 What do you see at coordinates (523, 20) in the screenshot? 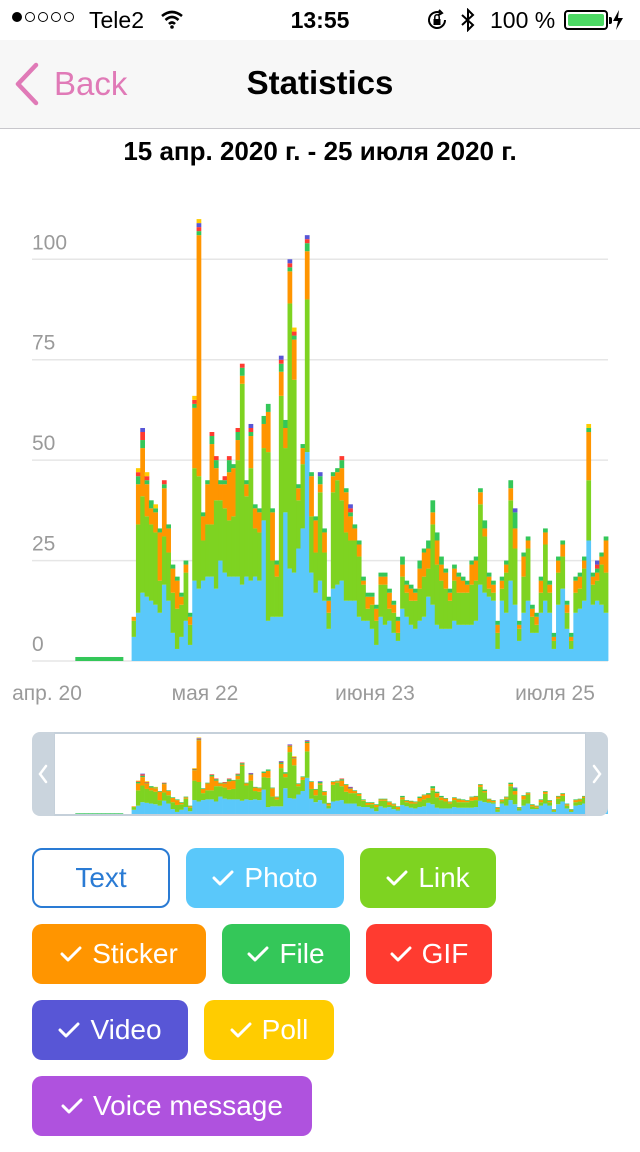
I see `battery-percent: 100 %` at bounding box center [523, 20].